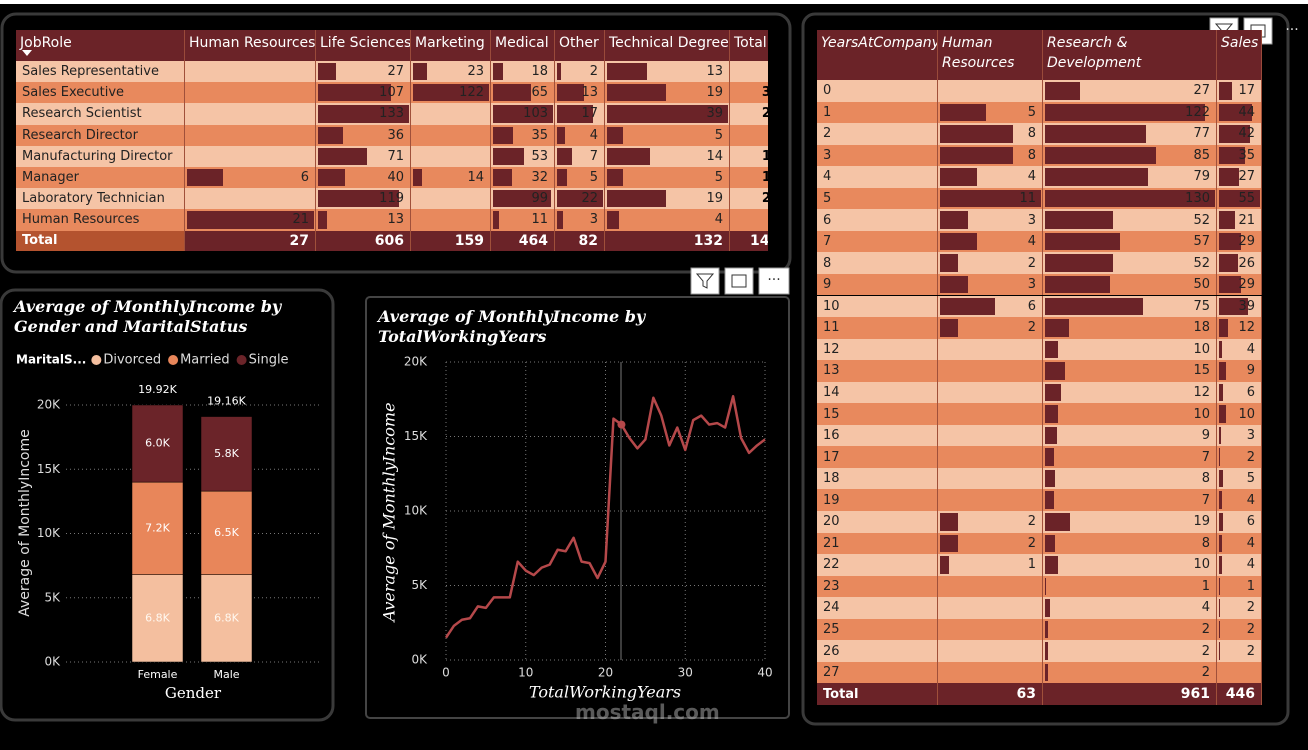 The image size is (1308, 750). What do you see at coordinates (100, 178) in the screenshot?
I see `row-header: Manager` at bounding box center [100, 178].